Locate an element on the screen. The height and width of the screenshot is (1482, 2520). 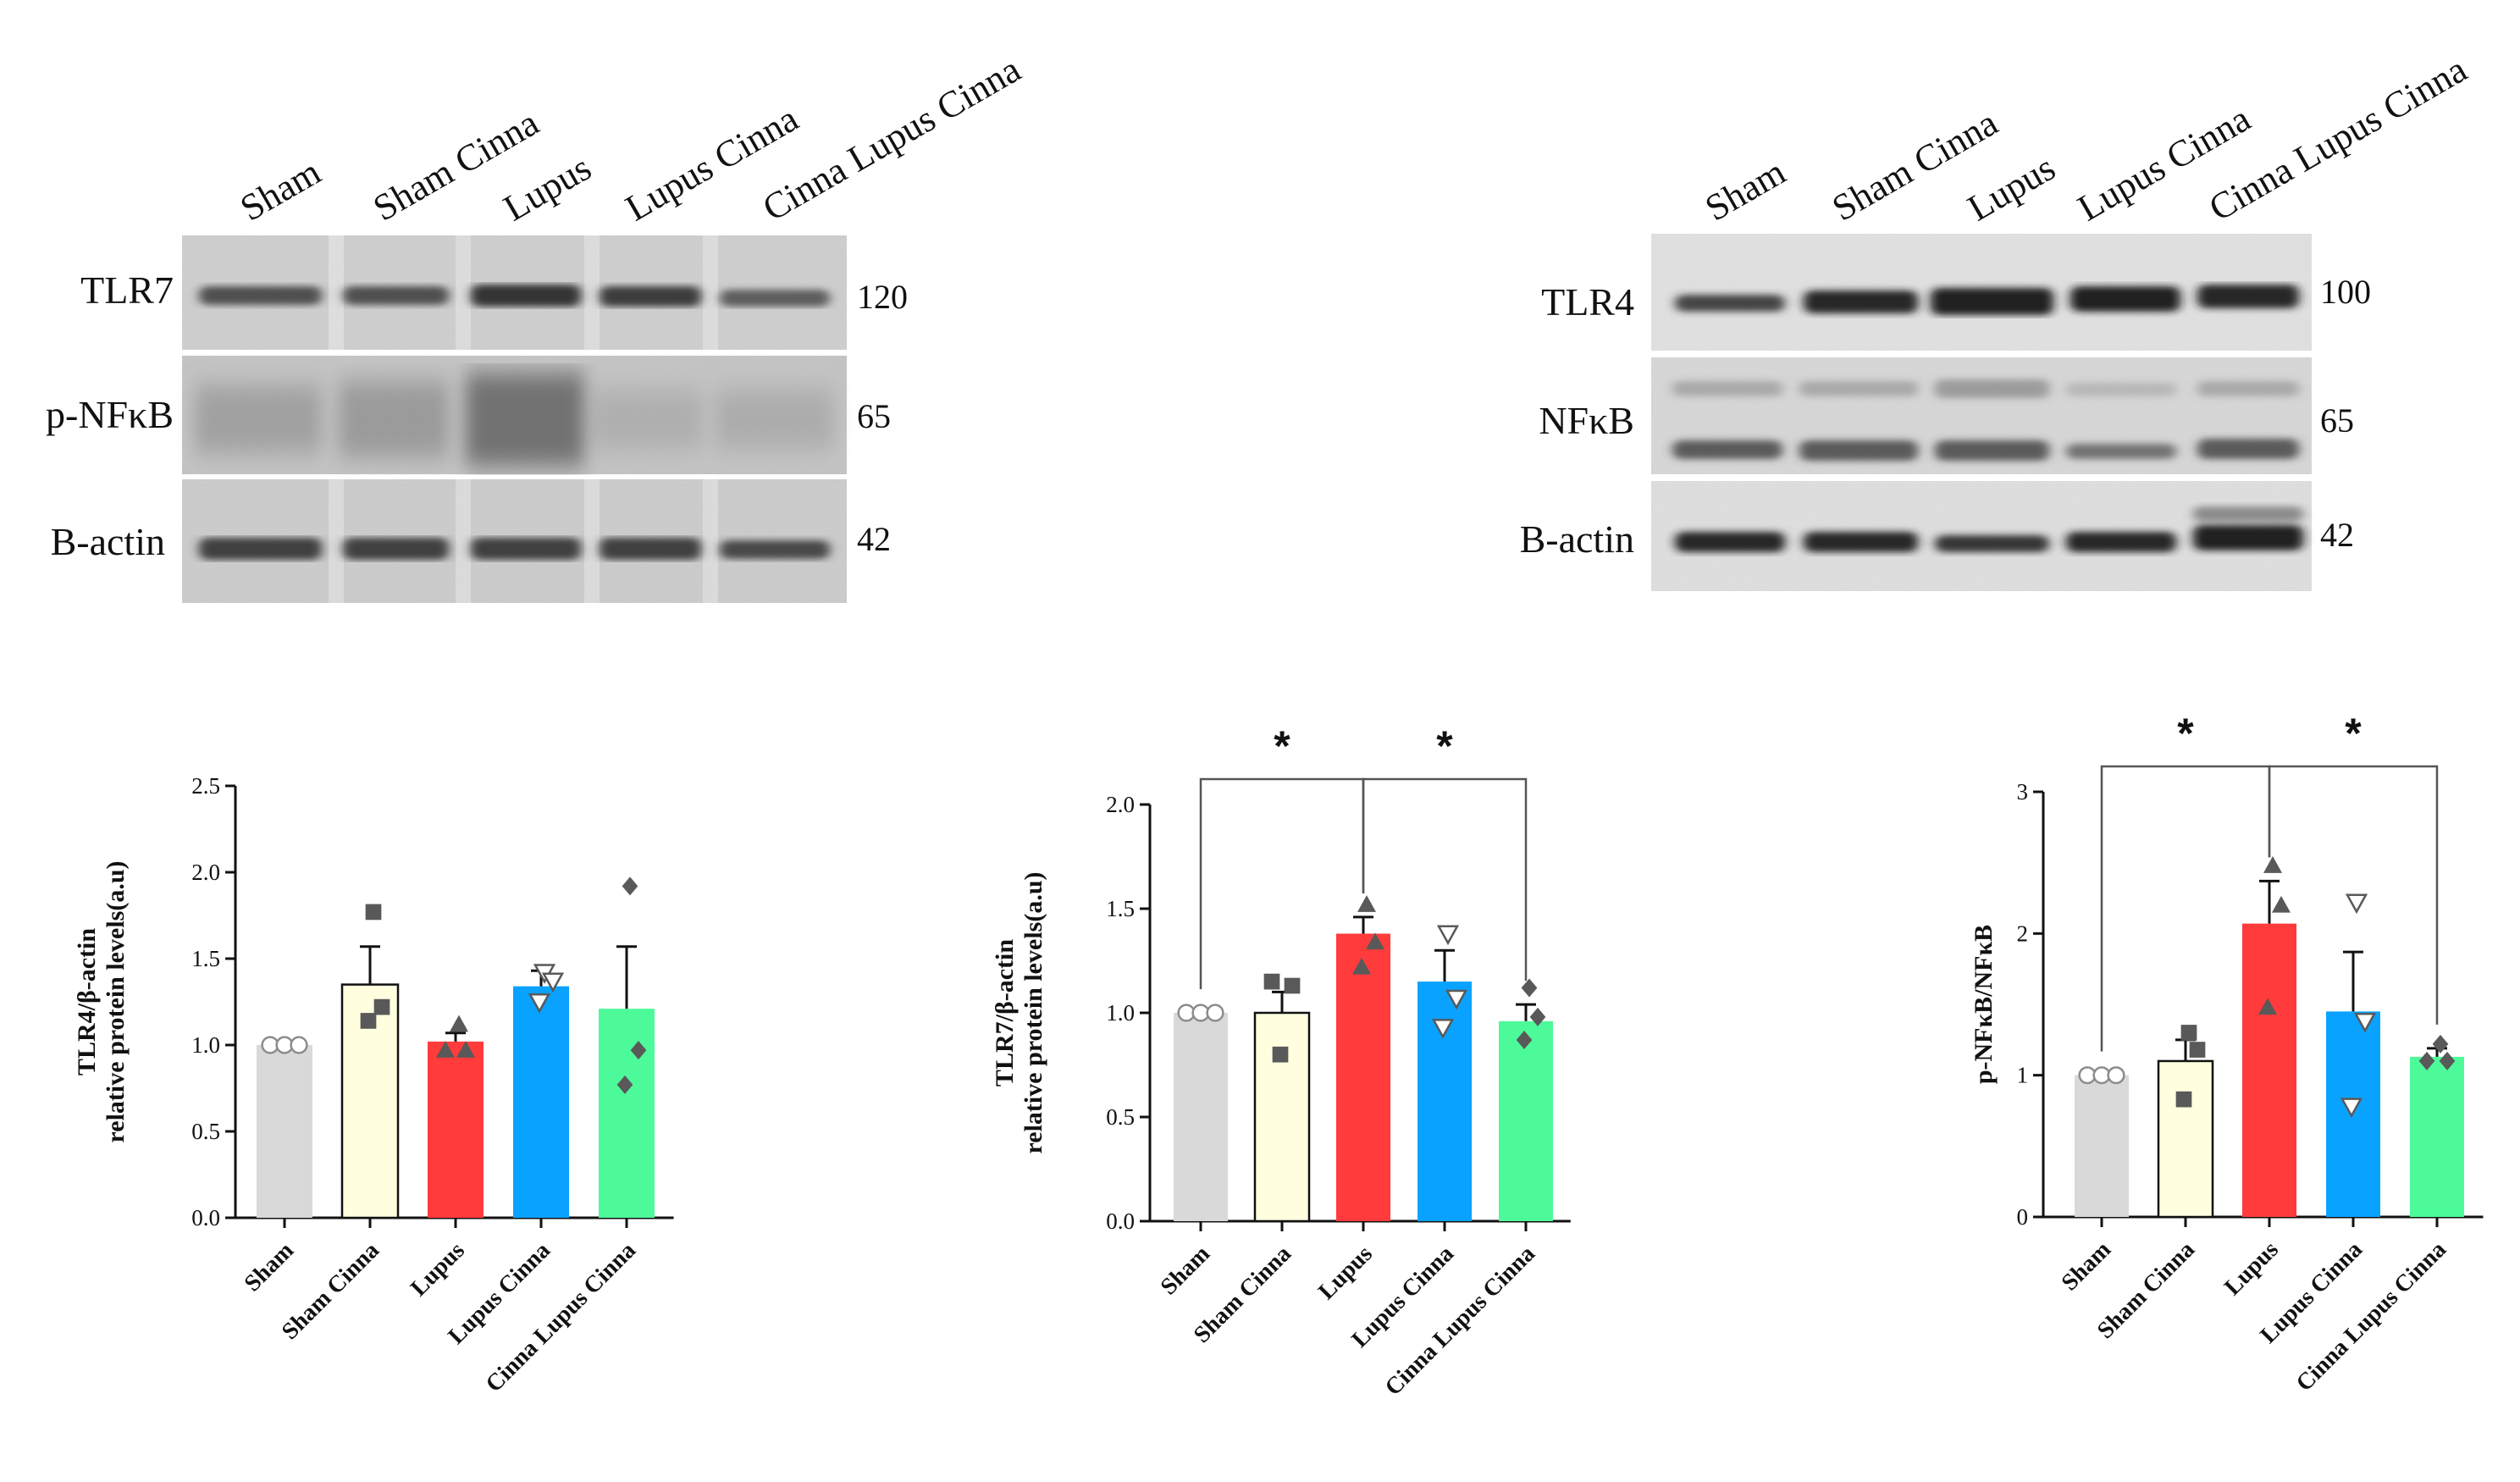
kda-label: 42 is located at coordinates (874, 539).